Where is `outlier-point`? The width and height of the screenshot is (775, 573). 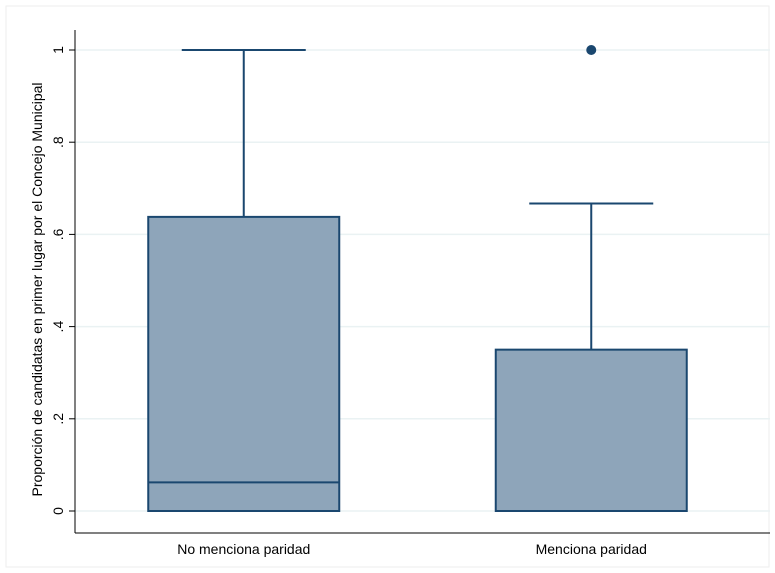 outlier-point is located at coordinates (591, 50).